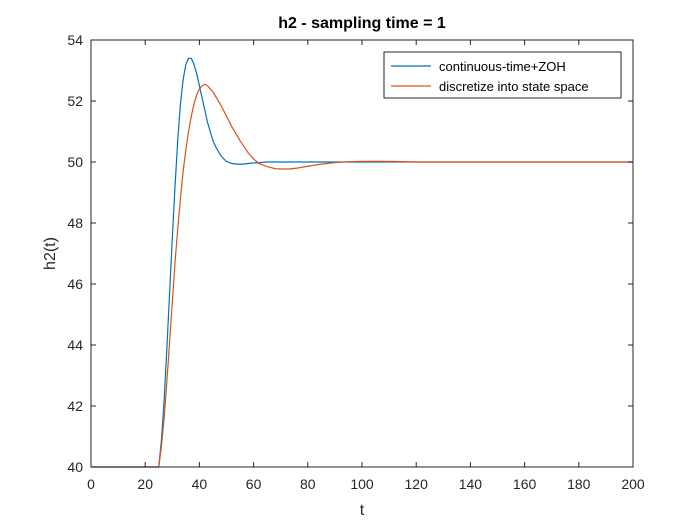  What do you see at coordinates (254, 484) in the screenshot?
I see `x-tick-label: 60` at bounding box center [254, 484].